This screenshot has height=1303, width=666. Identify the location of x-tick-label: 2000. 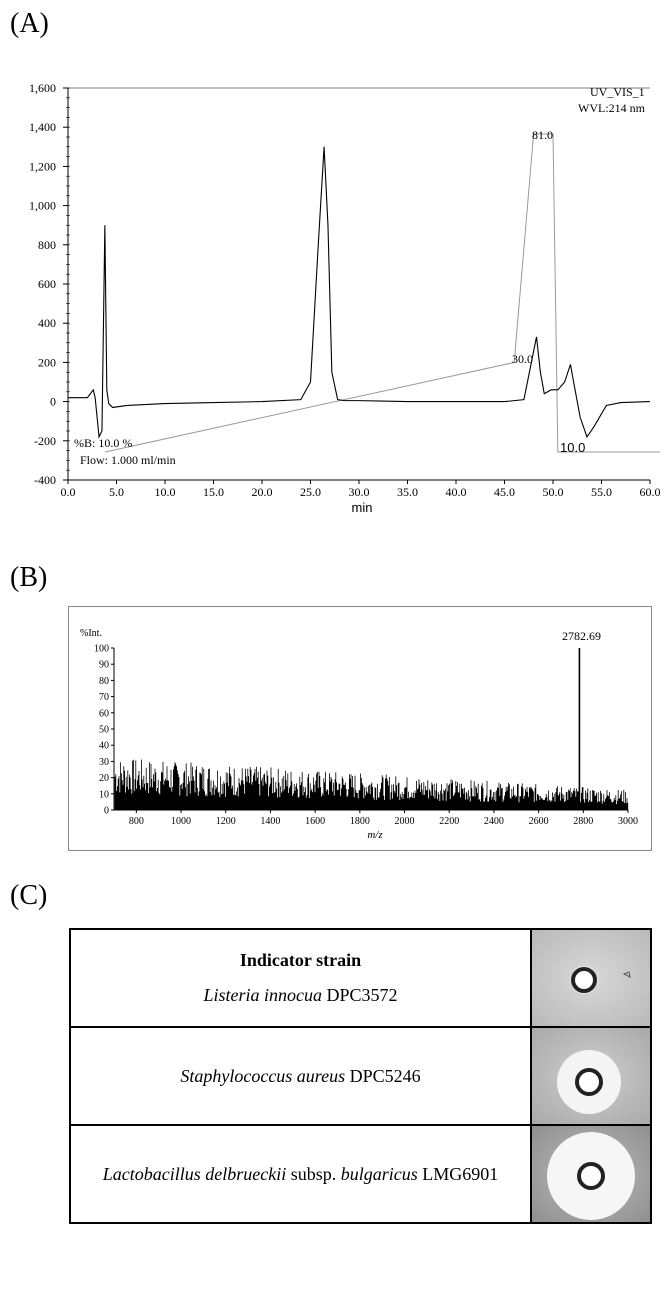
(405, 821).